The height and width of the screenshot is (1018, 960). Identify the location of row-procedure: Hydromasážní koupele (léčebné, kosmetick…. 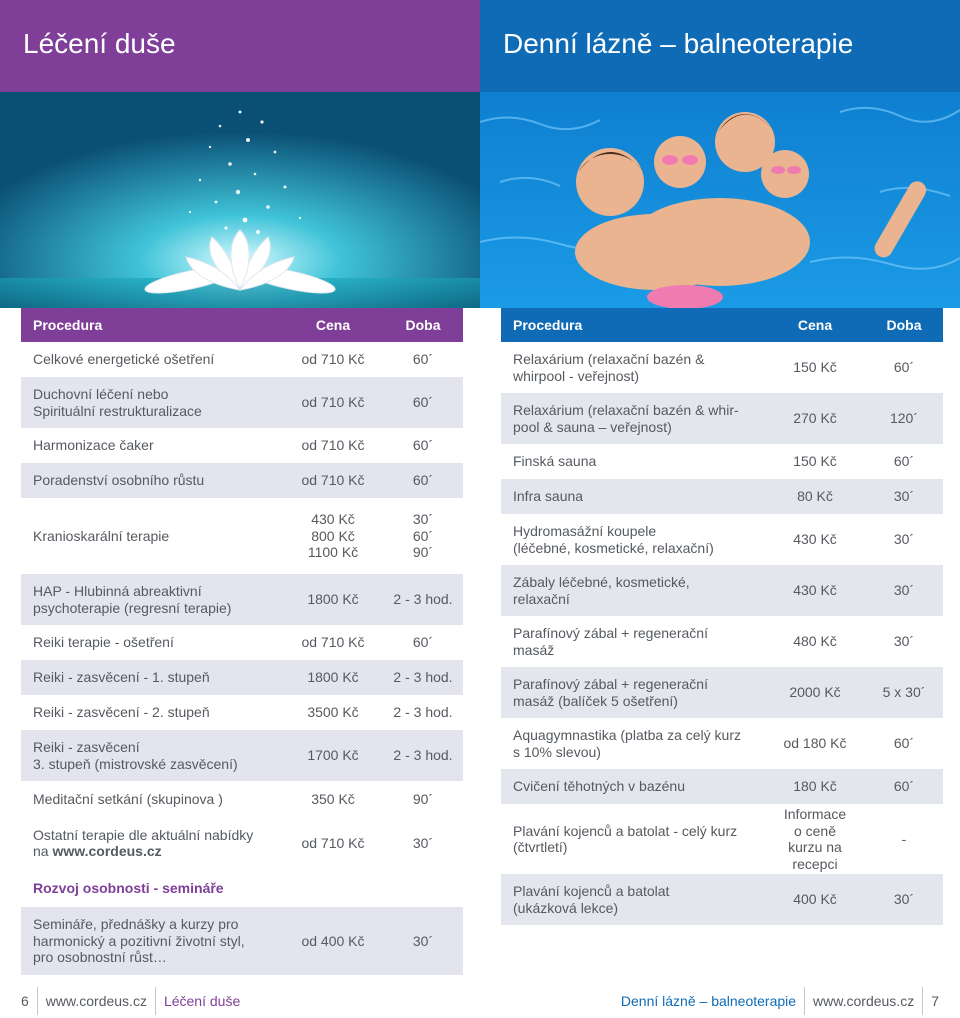
(613, 539).